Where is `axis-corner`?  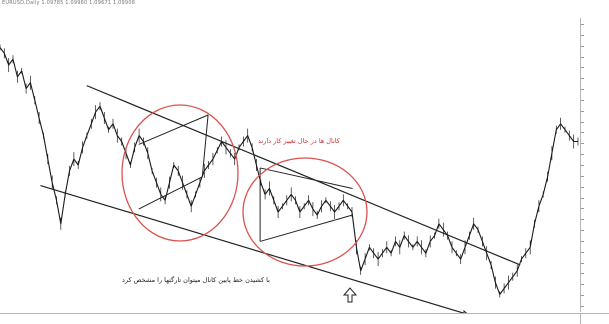 axis-corner is located at coordinates (594, 318).